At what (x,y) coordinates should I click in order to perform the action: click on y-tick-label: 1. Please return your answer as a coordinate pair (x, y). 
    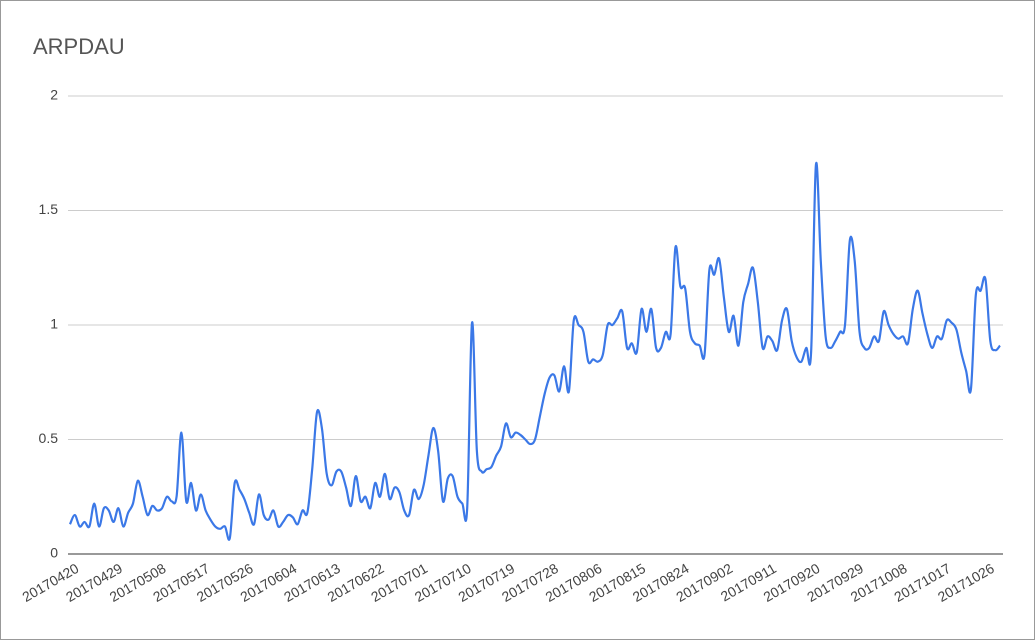
    Looking at the image, I should click on (54, 324).